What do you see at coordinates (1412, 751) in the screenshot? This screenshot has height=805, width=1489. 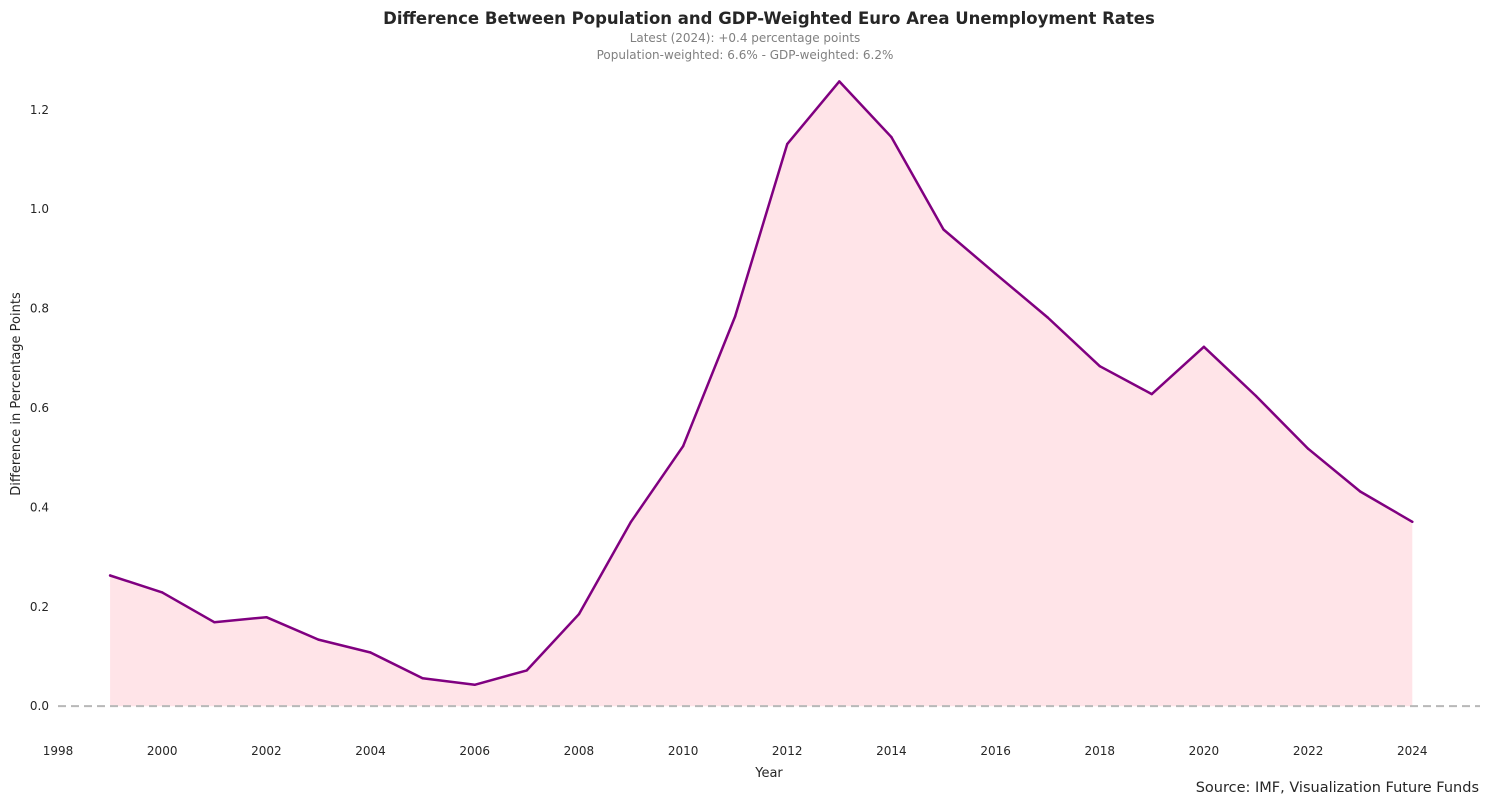 I see `x-tick-label-2024: 2024` at bounding box center [1412, 751].